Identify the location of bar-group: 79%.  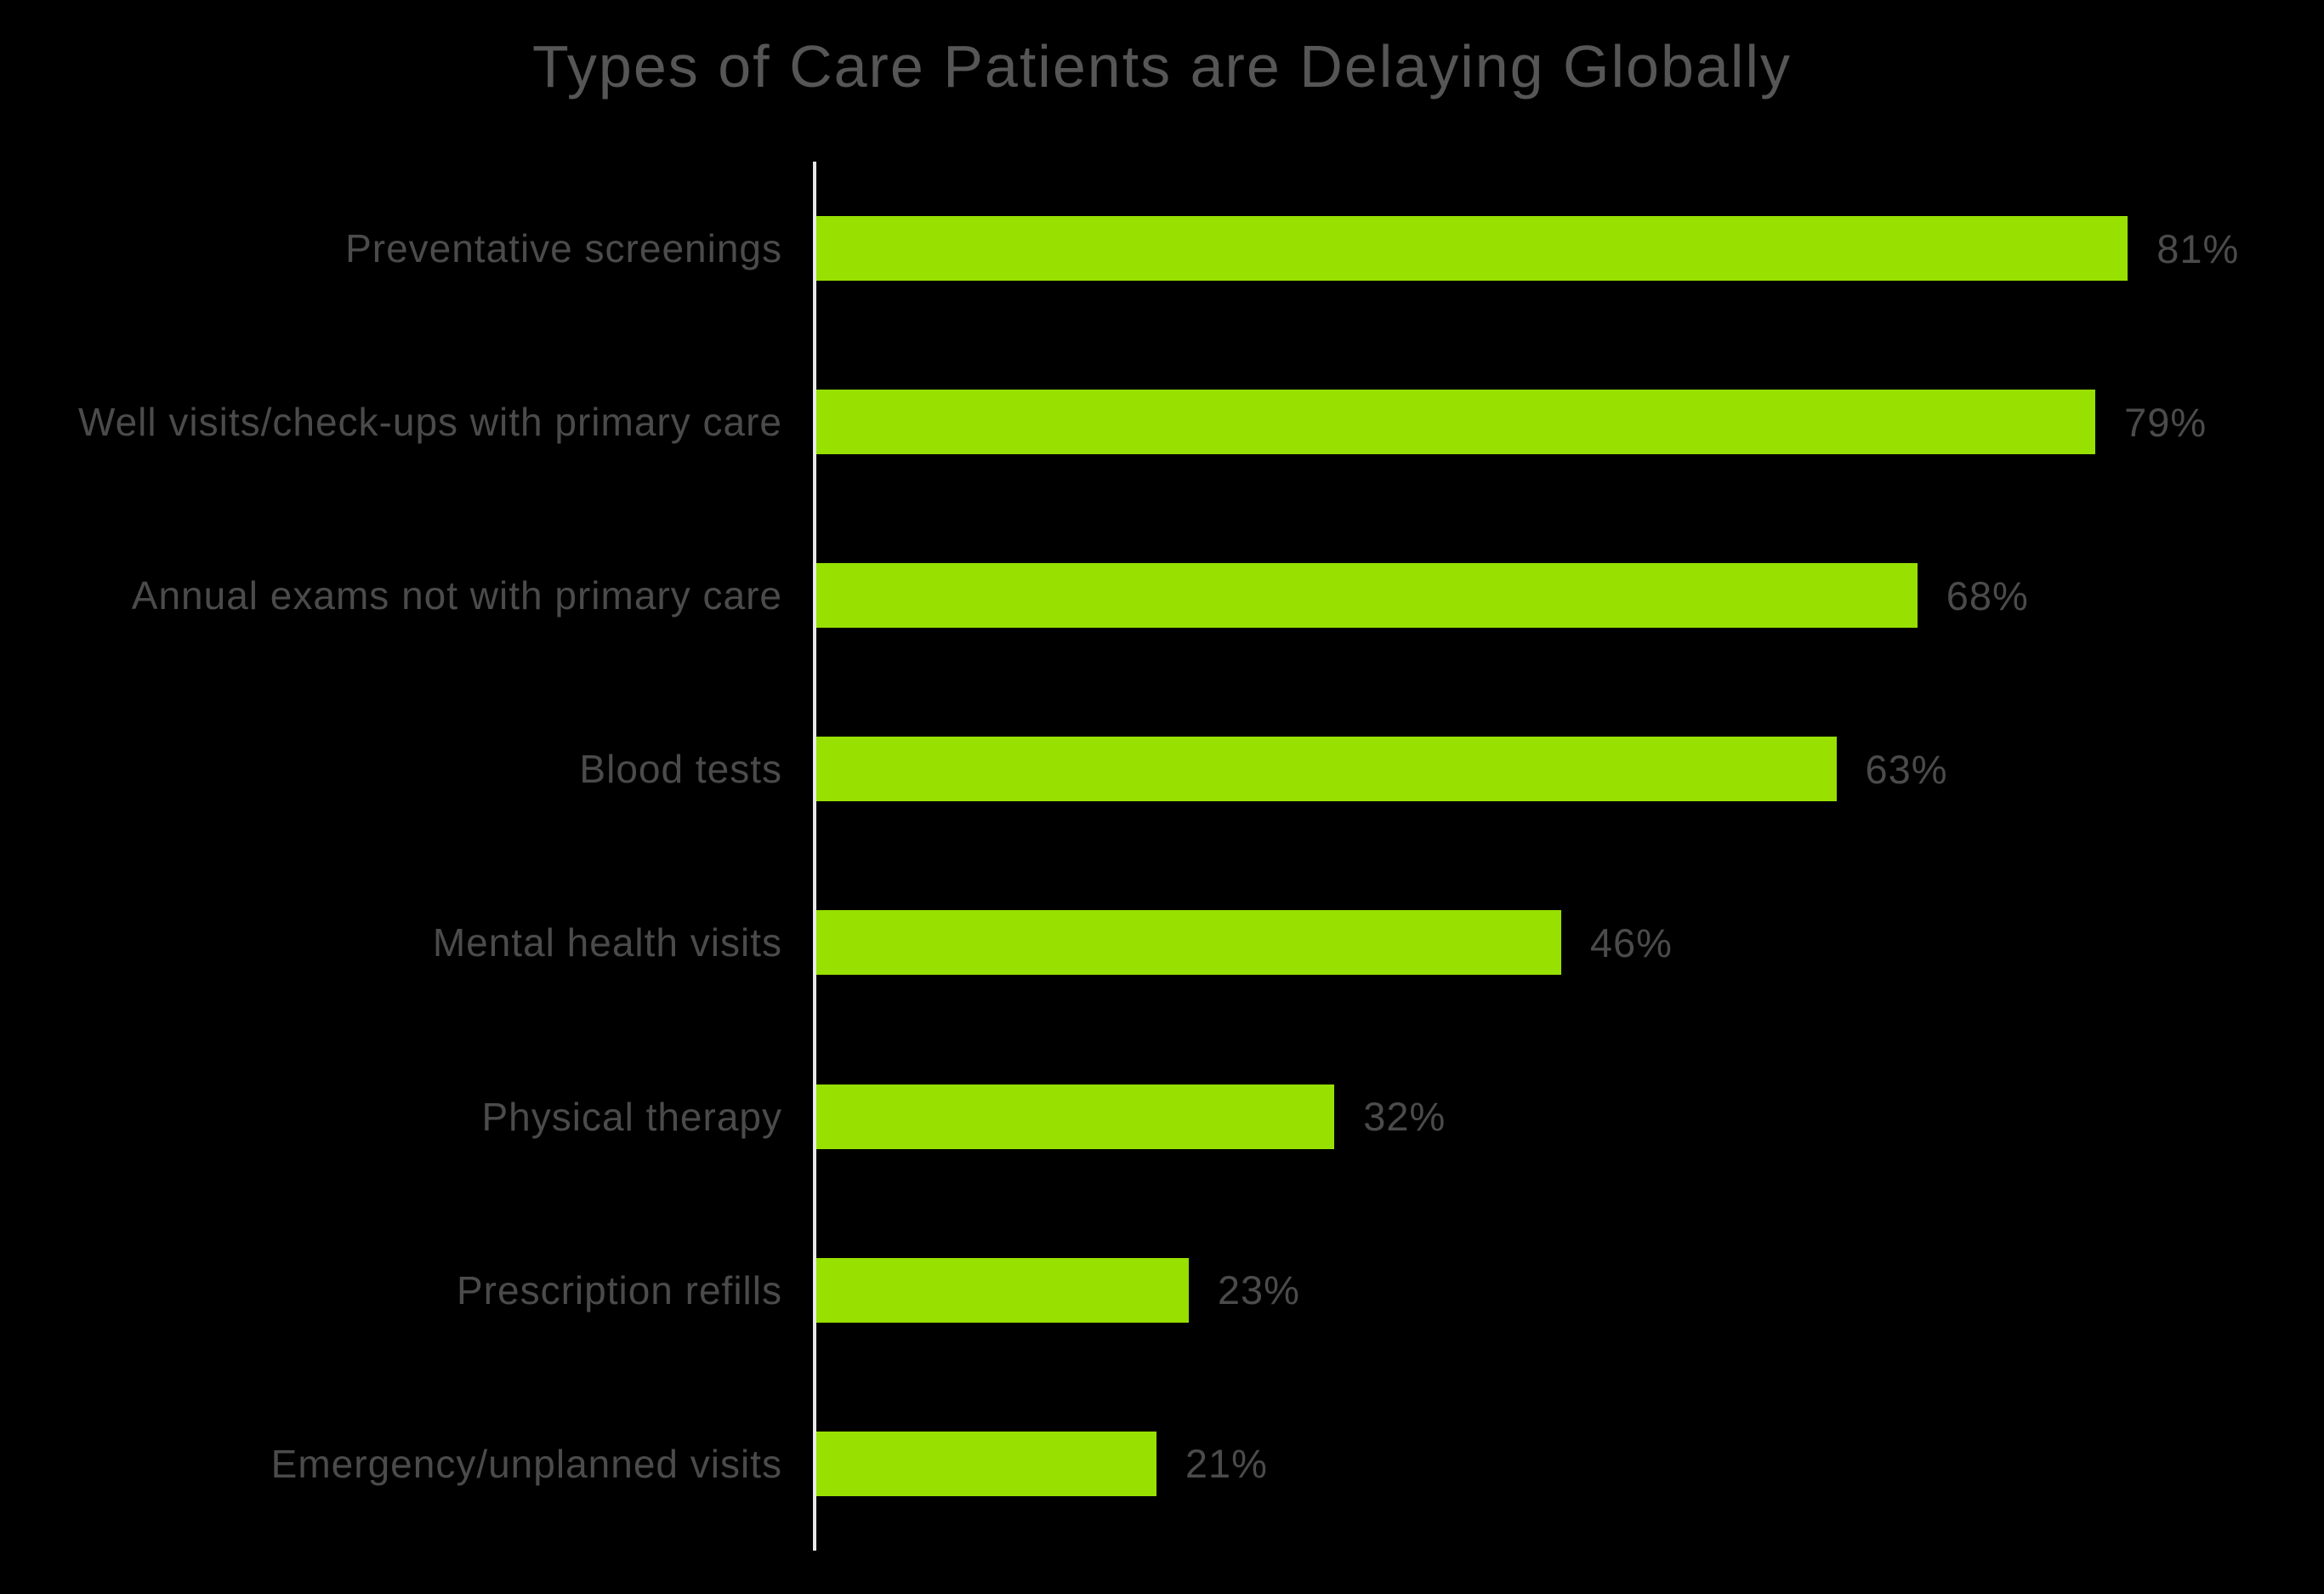
(1512, 422).